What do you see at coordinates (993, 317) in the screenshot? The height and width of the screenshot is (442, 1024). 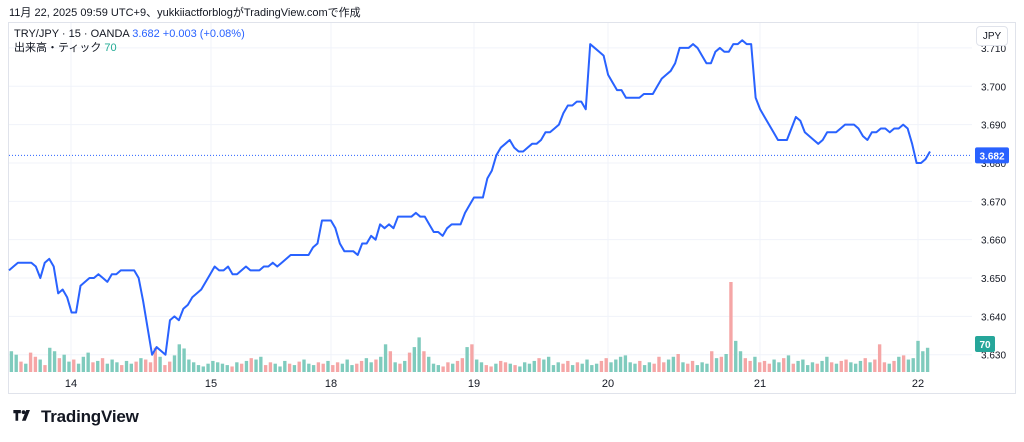 I see `y-tick-label: 3.640` at bounding box center [993, 317].